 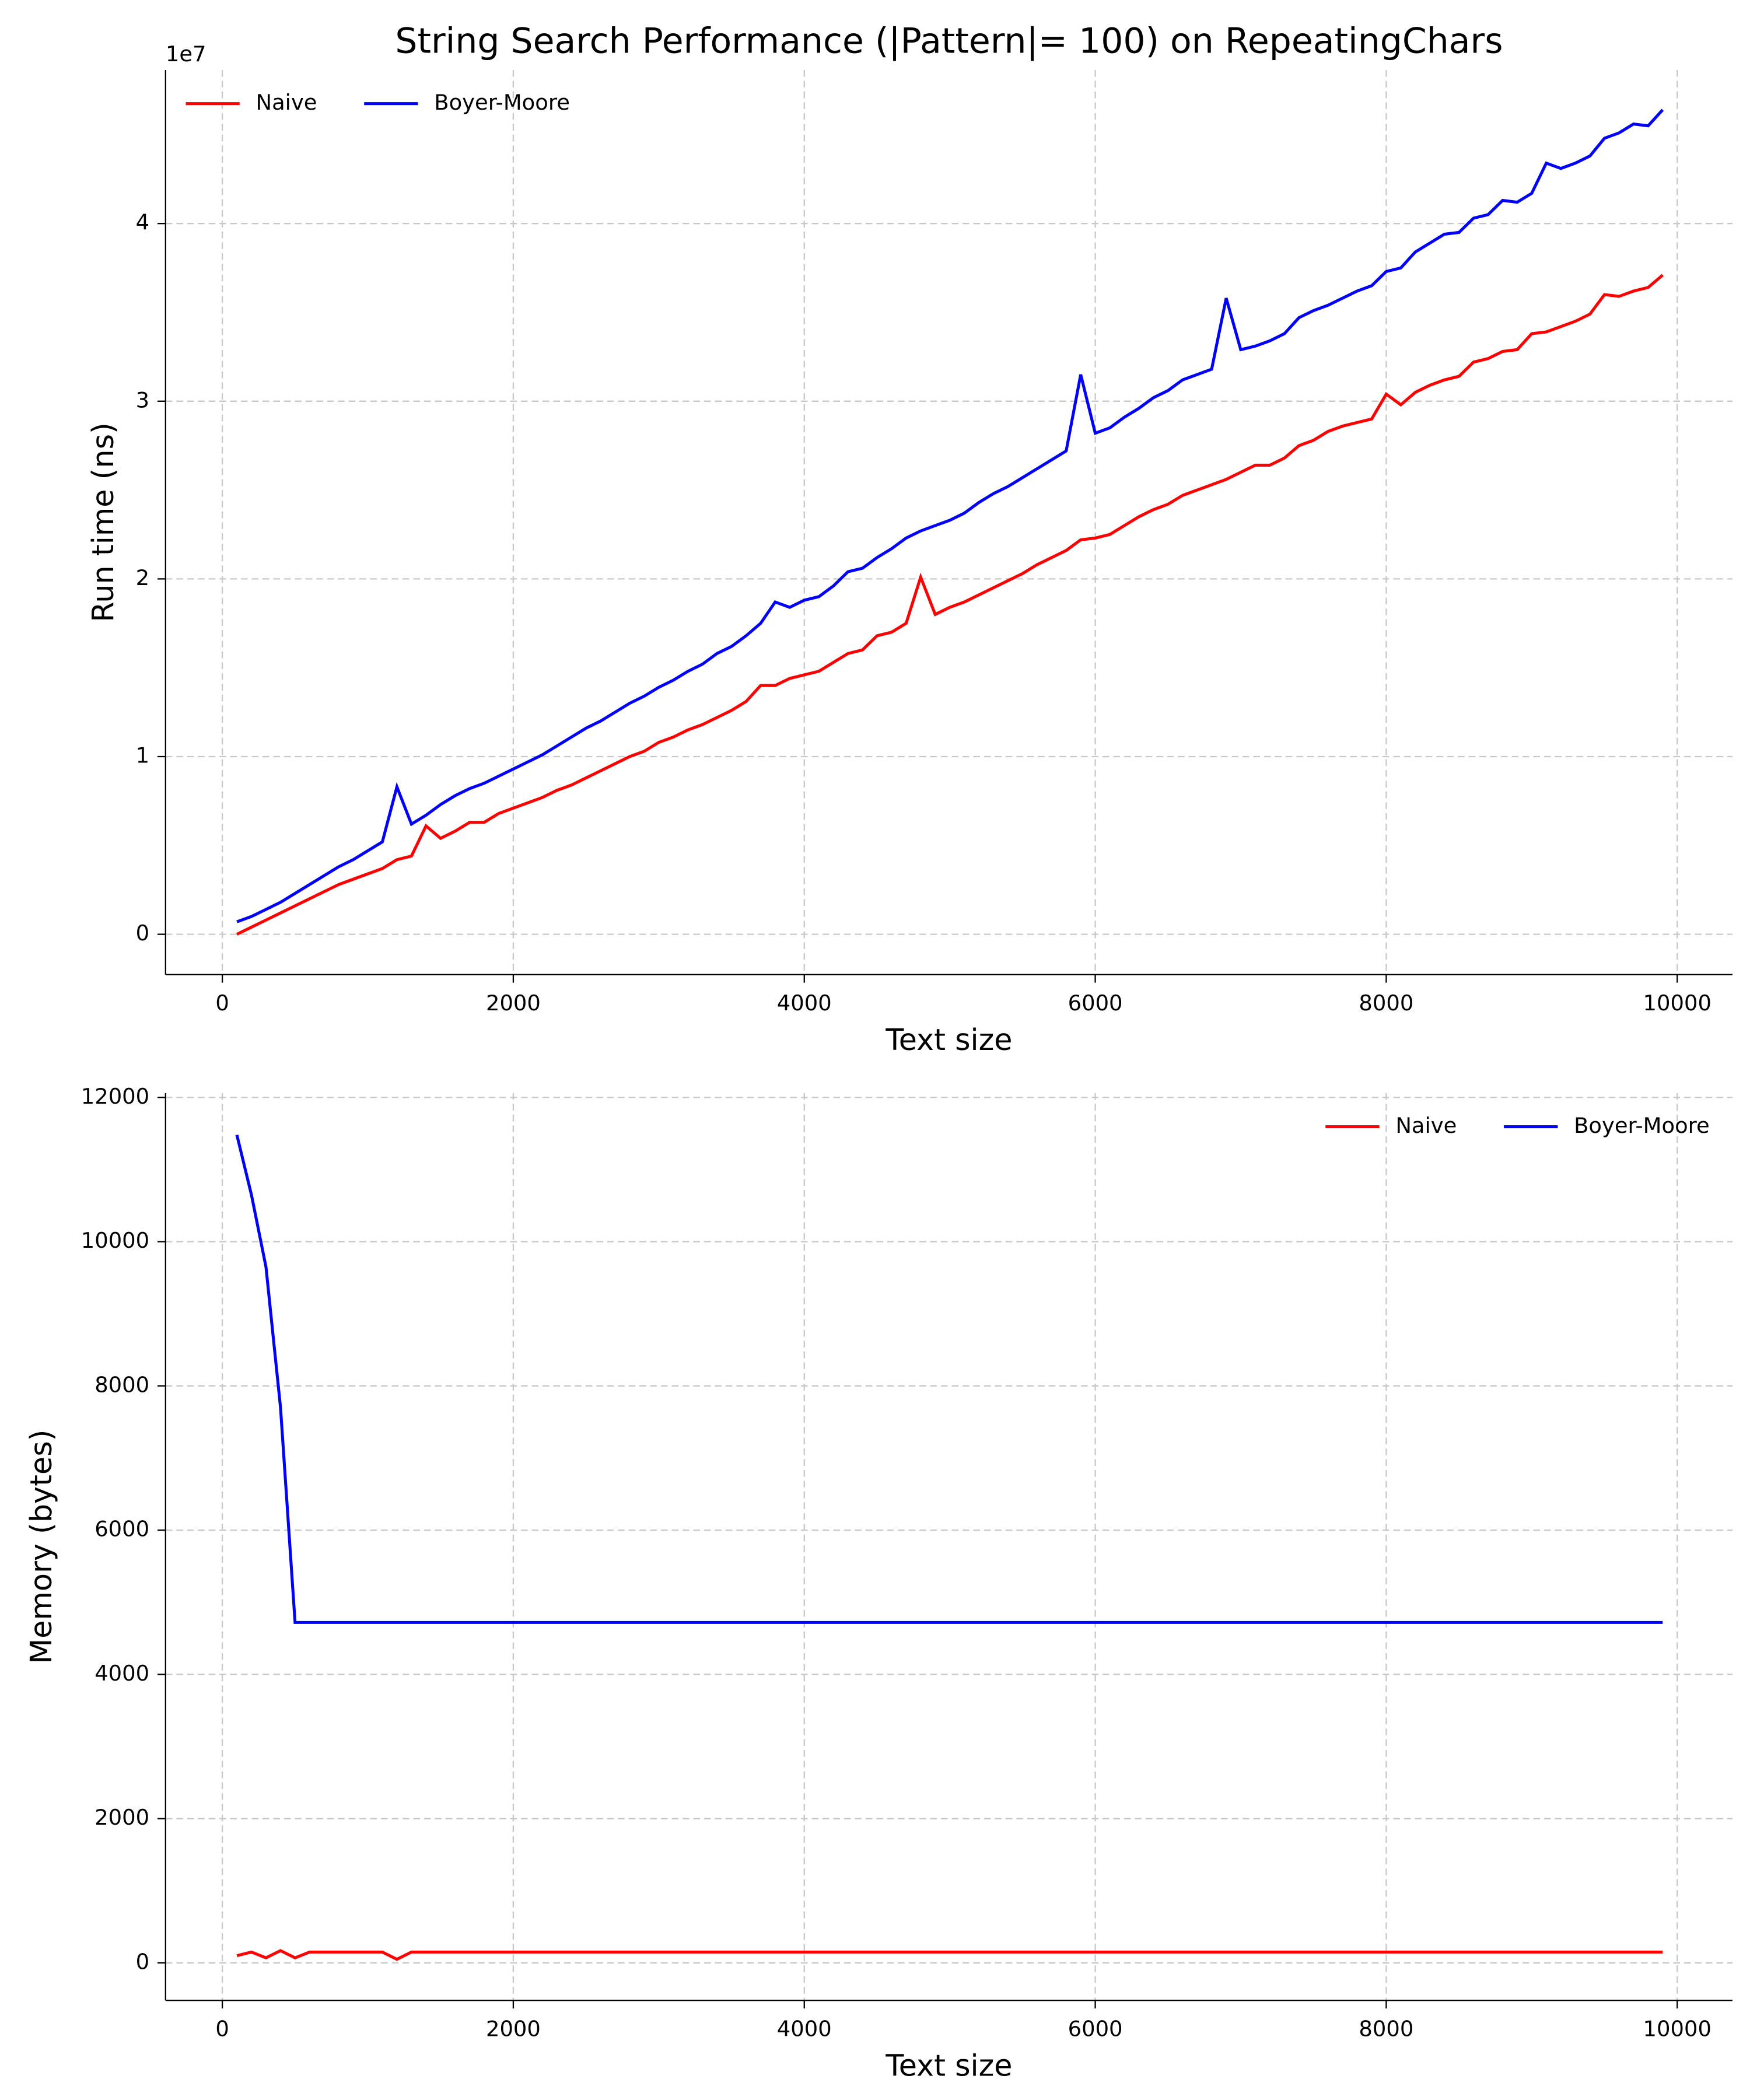 What do you see at coordinates (121, 1673) in the screenshot?
I see `y-tick-label: 4000` at bounding box center [121, 1673].